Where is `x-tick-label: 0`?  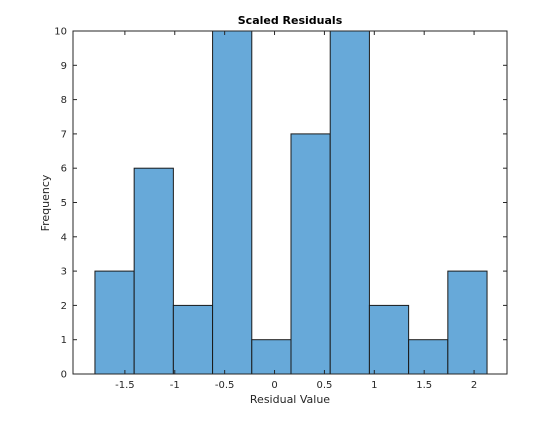
x-tick-label: 0 is located at coordinates (274, 385).